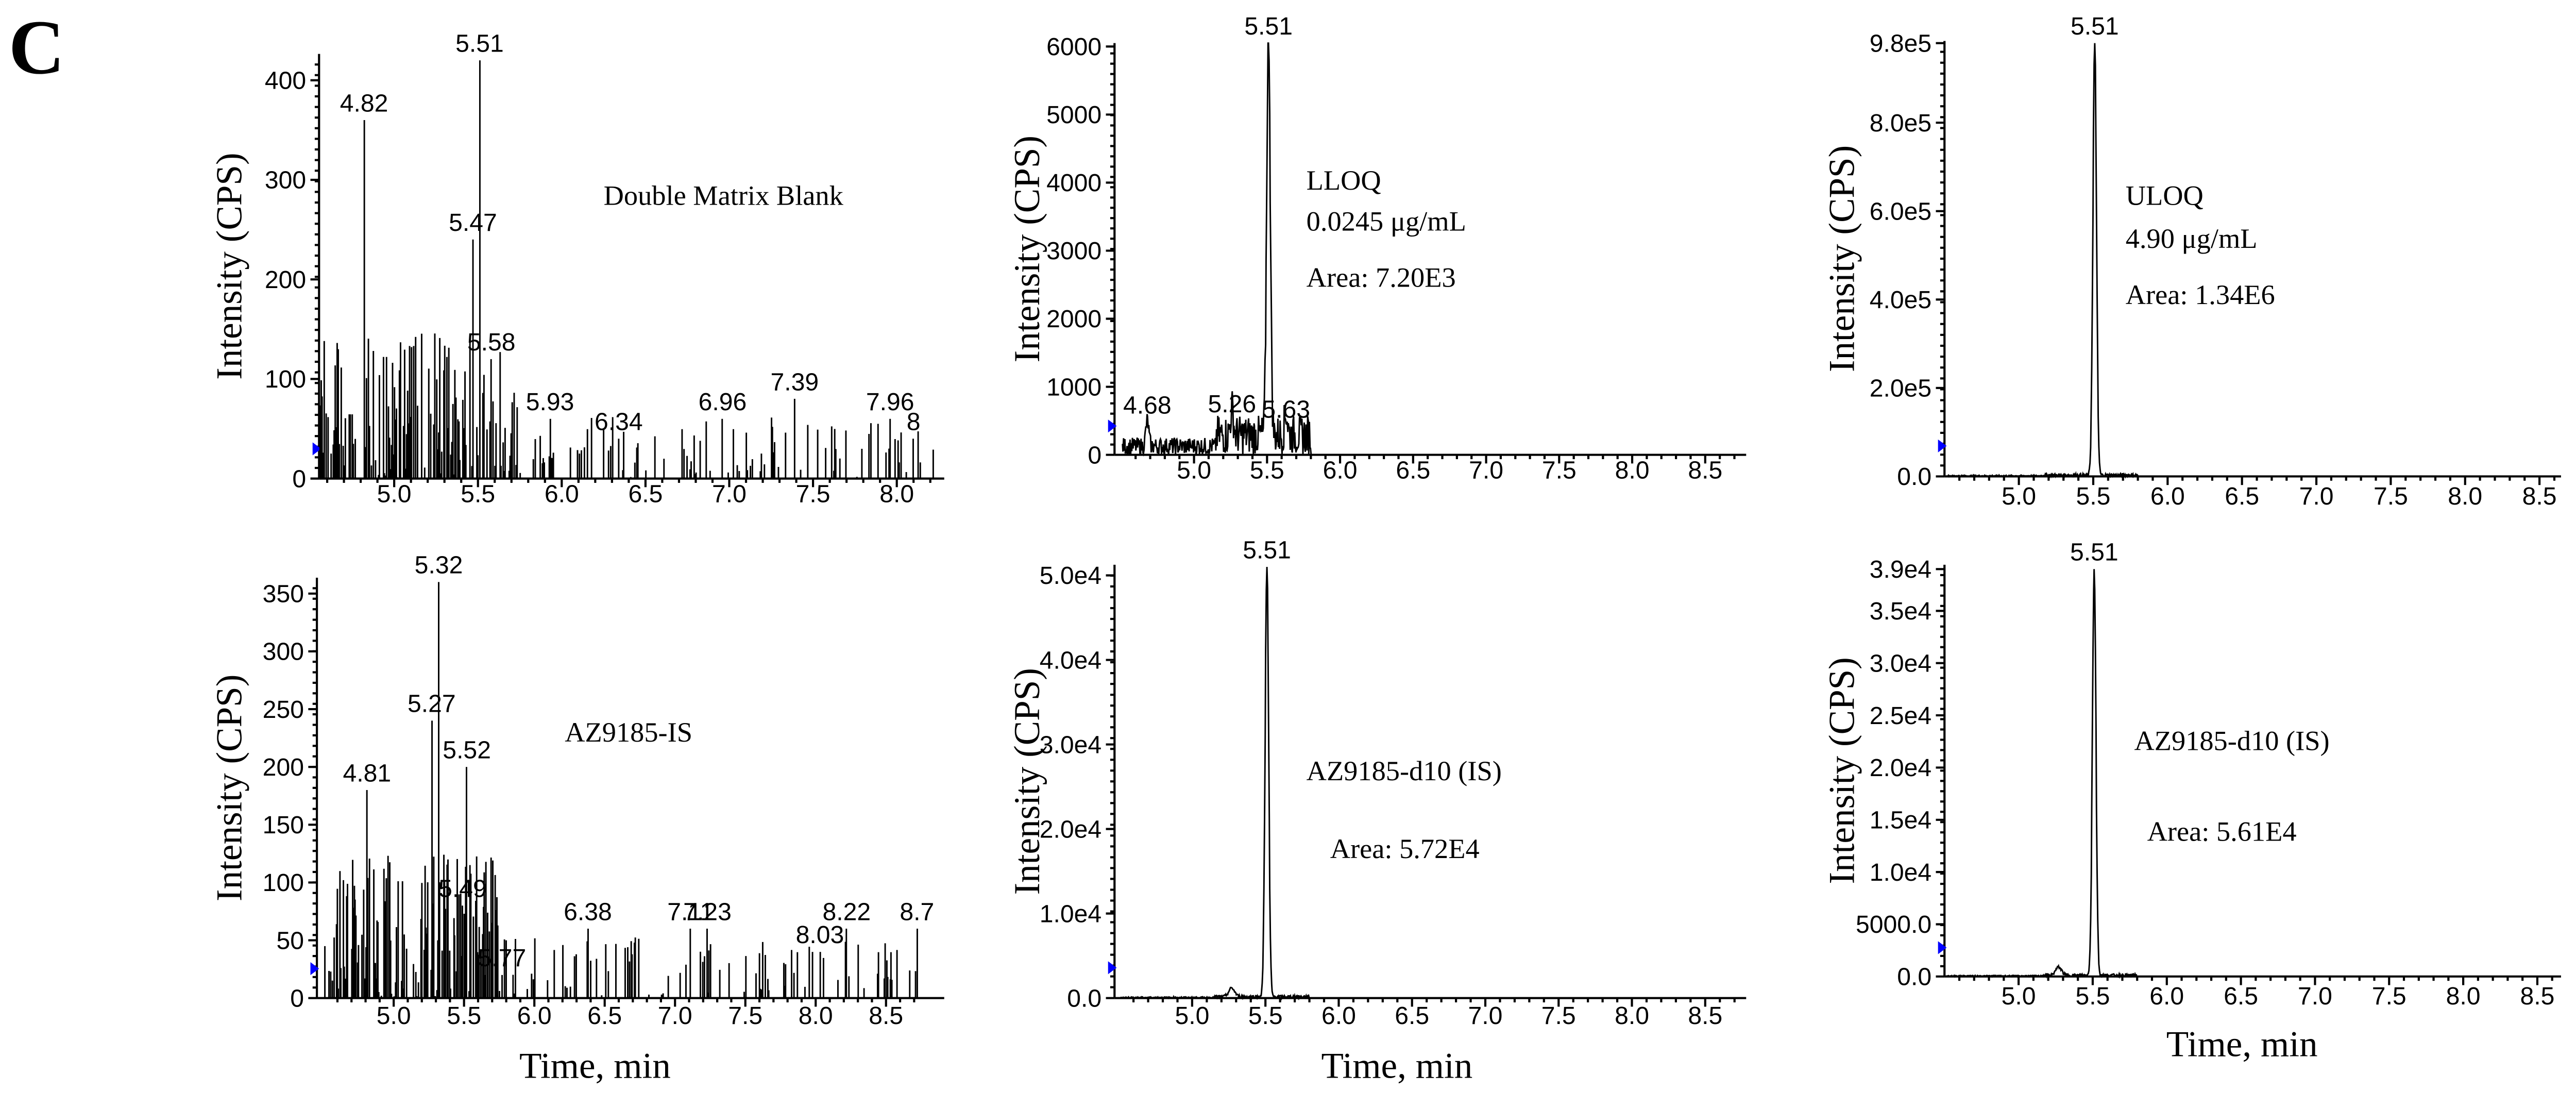 The image size is (2576, 1108). Describe the element at coordinates (1070, 660) in the screenshot. I see `y-tick-label: 4.0e4` at that location.